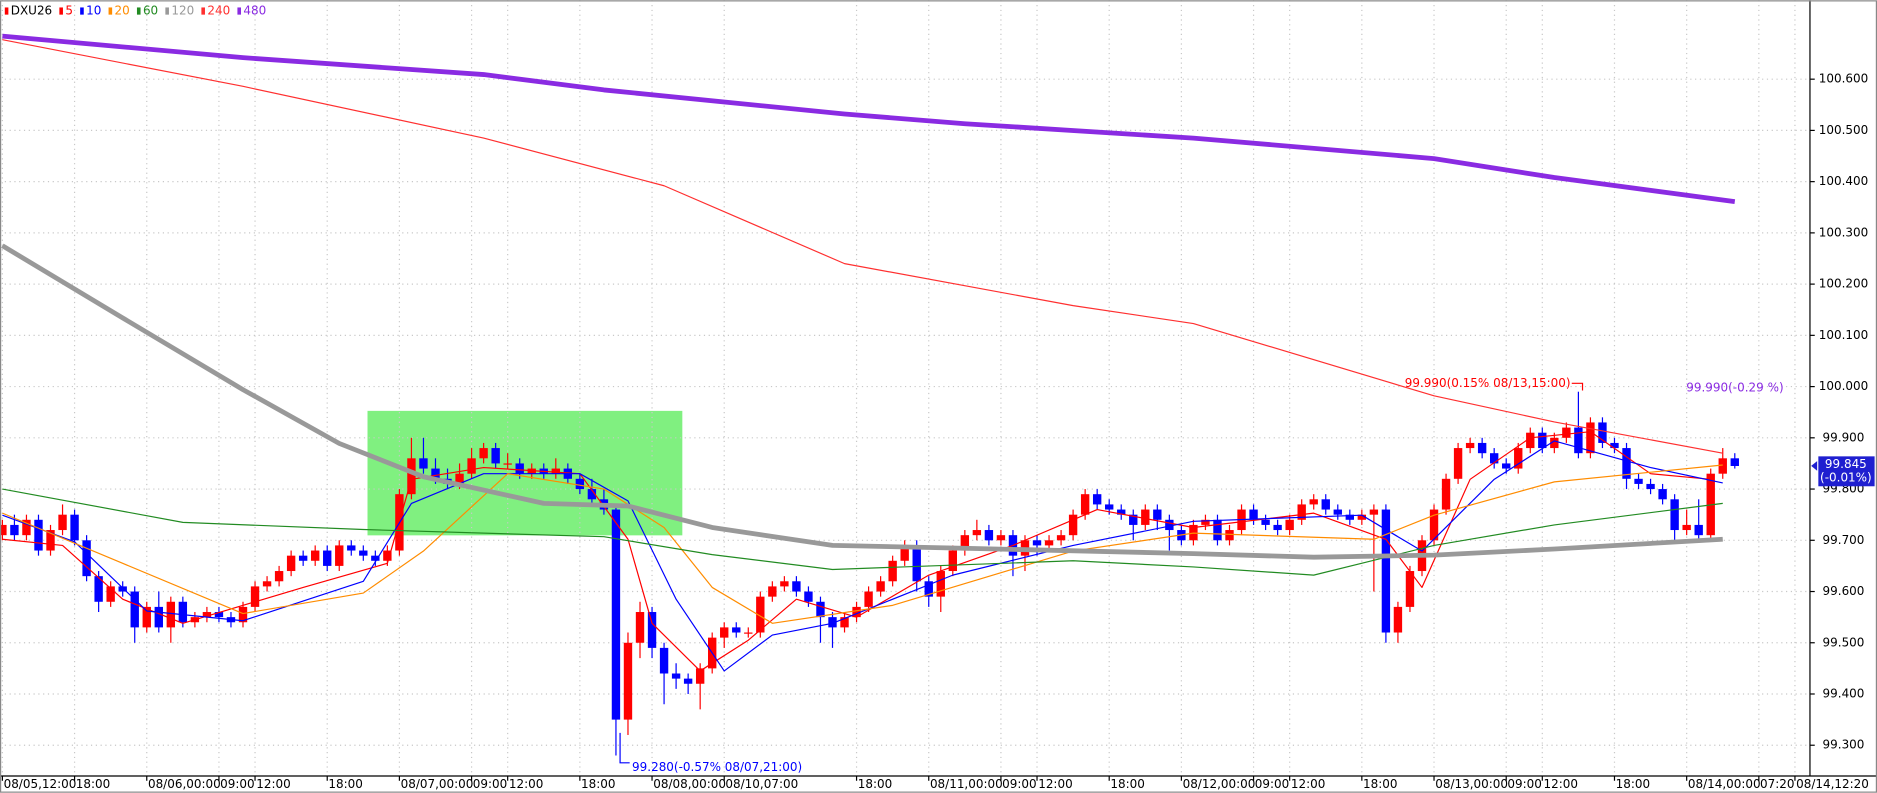 This screenshot has height=793, width=1877. I want to click on x-tick-label: 08/07,00:00, so click(437, 784).